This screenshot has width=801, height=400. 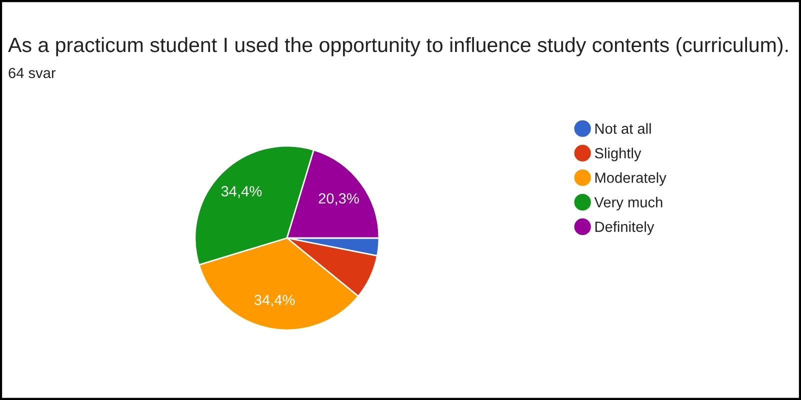 I want to click on legend-label: Slightly, so click(x=618, y=155).